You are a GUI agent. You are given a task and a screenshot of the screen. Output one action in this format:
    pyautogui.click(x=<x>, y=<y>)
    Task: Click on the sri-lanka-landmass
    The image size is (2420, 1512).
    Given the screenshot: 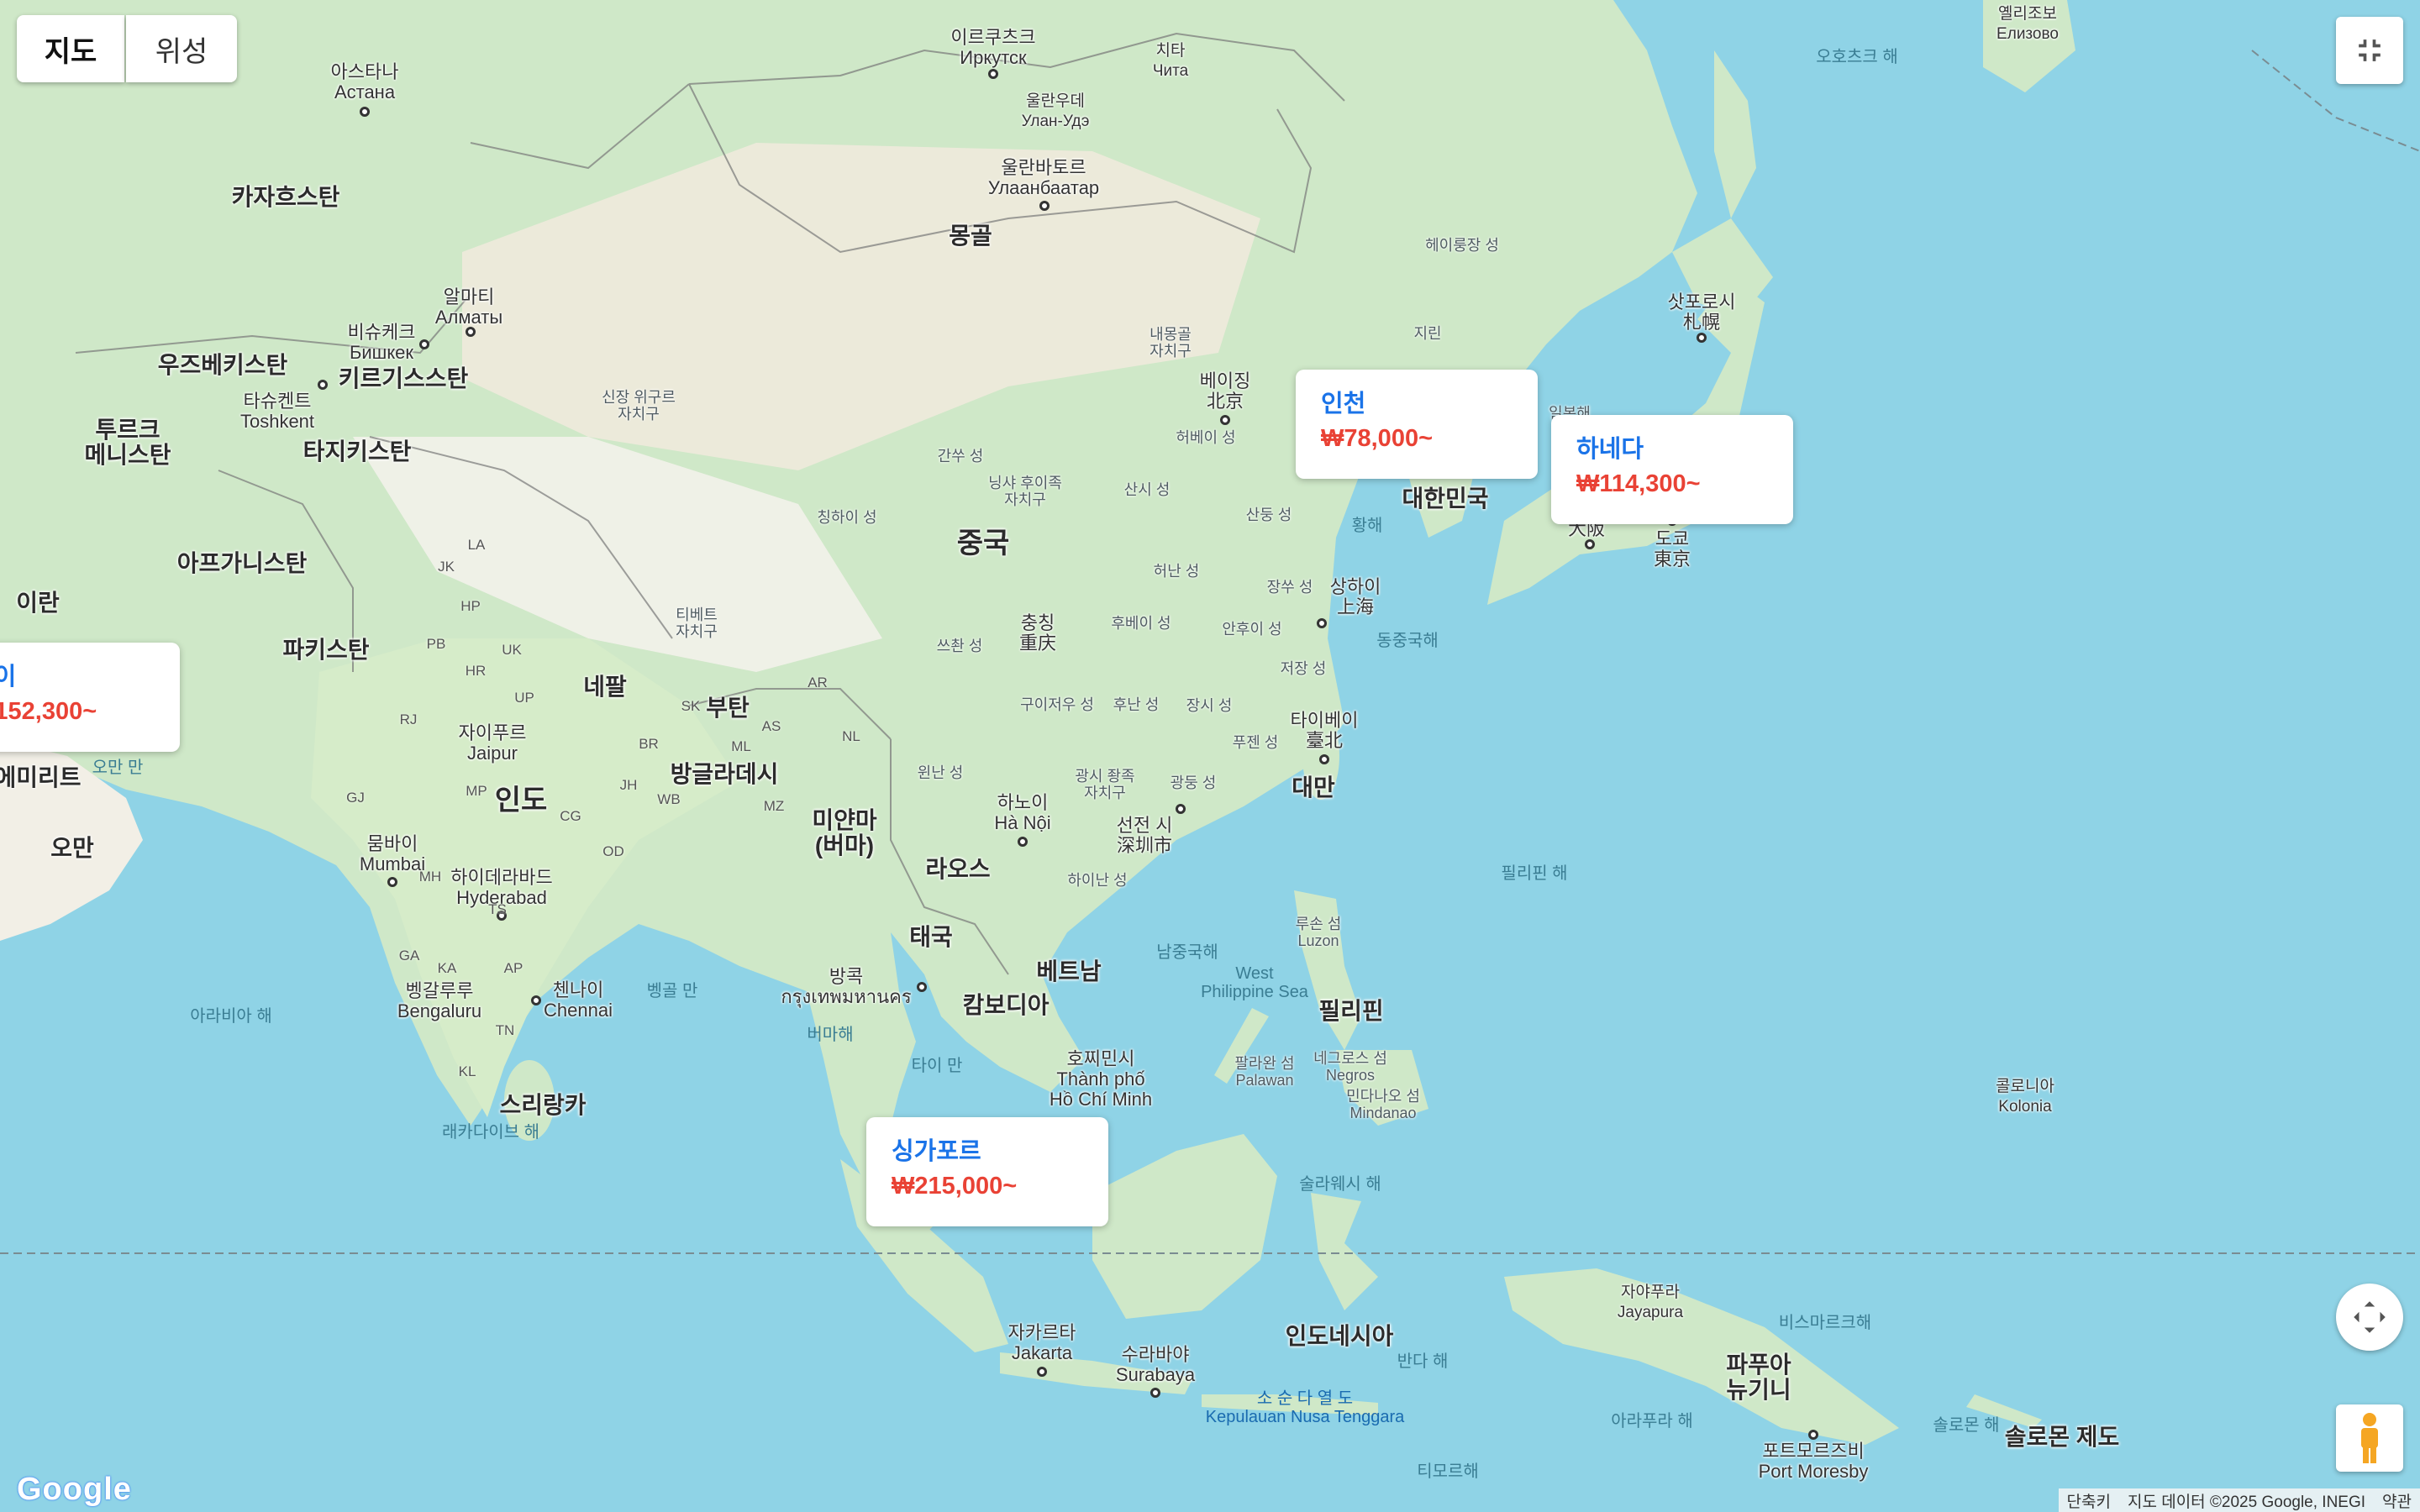 What is the action you would take?
    pyautogui.click(x=529, y=1100)
    